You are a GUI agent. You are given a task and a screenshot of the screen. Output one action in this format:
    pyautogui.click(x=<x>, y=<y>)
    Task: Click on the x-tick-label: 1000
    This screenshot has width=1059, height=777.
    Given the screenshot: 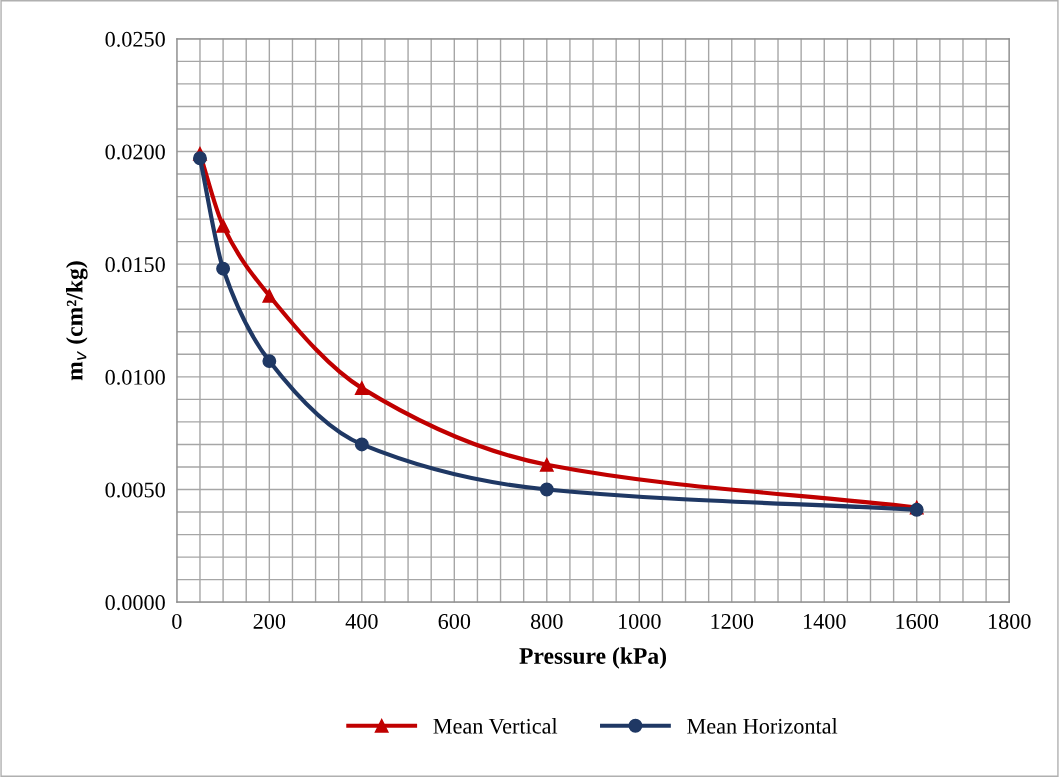 What is the action you would take?
    pyautogui.click(x=640, y=621)
    